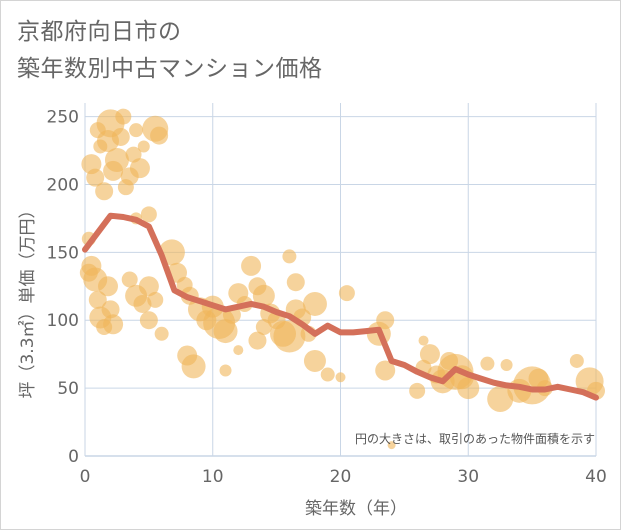 The width and height of the screenshot is (621, 530). What do you see at coordinates (63, 118) in the screenshot?
I see `y-tick-label: 250` at bounding box center [63, 118].